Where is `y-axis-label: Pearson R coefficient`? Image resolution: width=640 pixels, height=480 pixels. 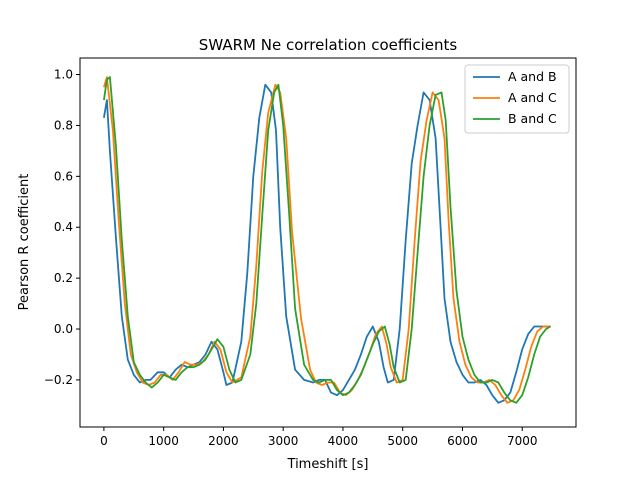 y-axis-label: Pearson R coefficient is located at coordinates (24, 242).